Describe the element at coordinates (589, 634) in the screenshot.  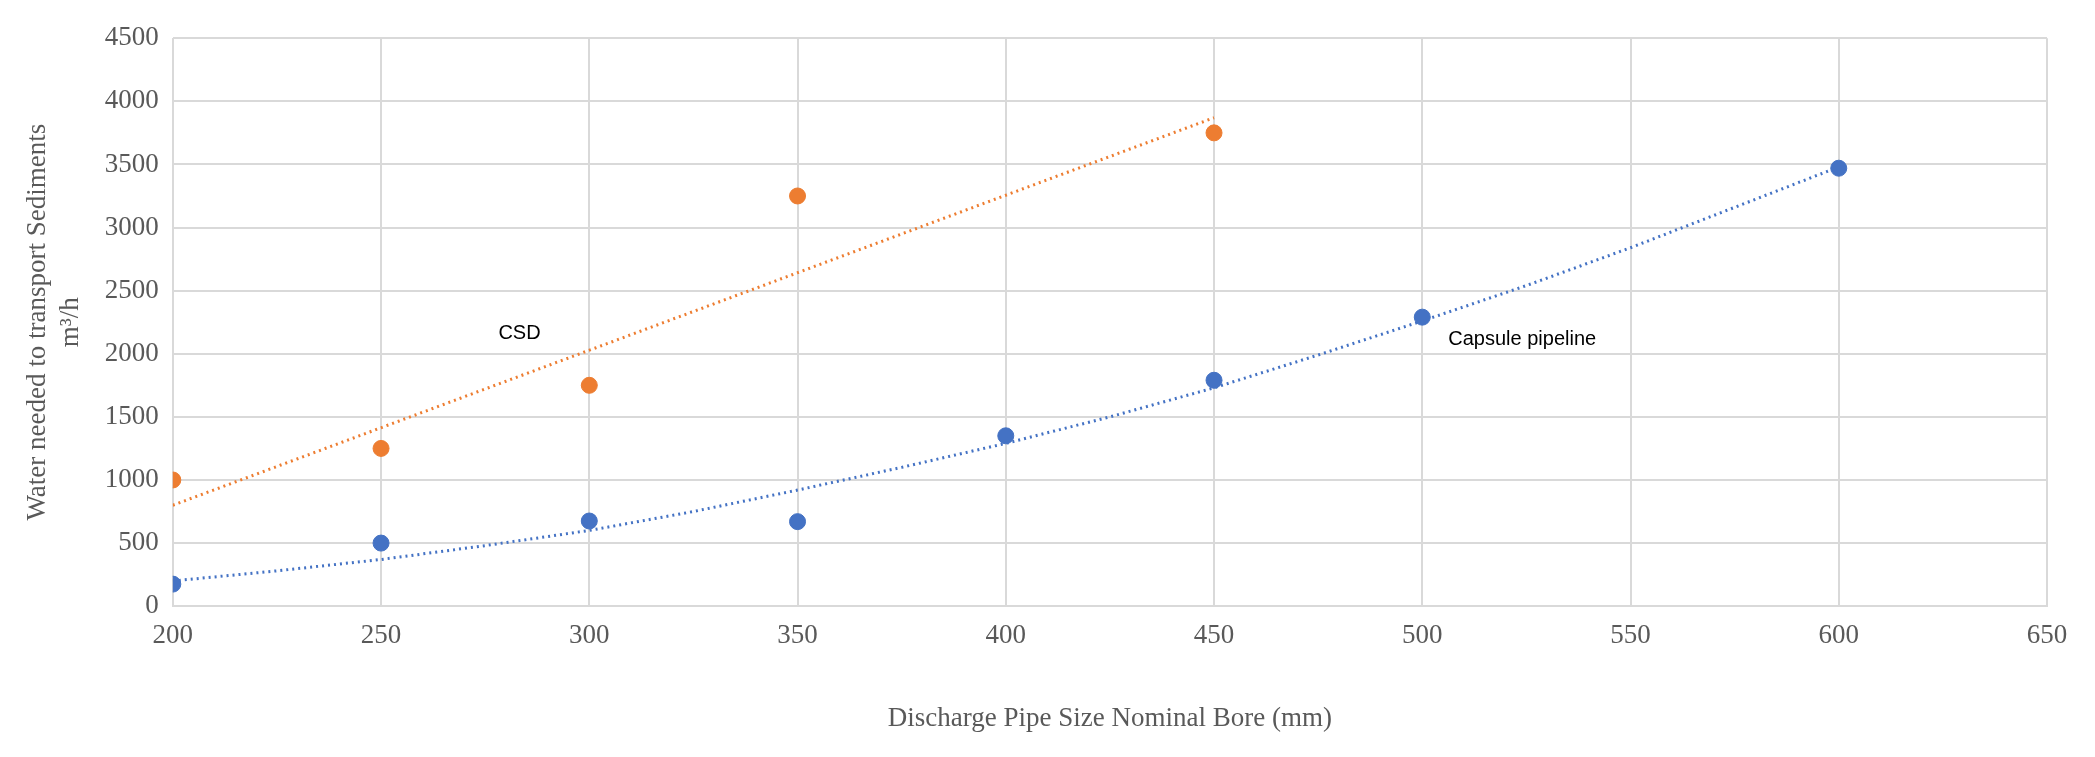
I see `x-tick-label: 300` at that location.